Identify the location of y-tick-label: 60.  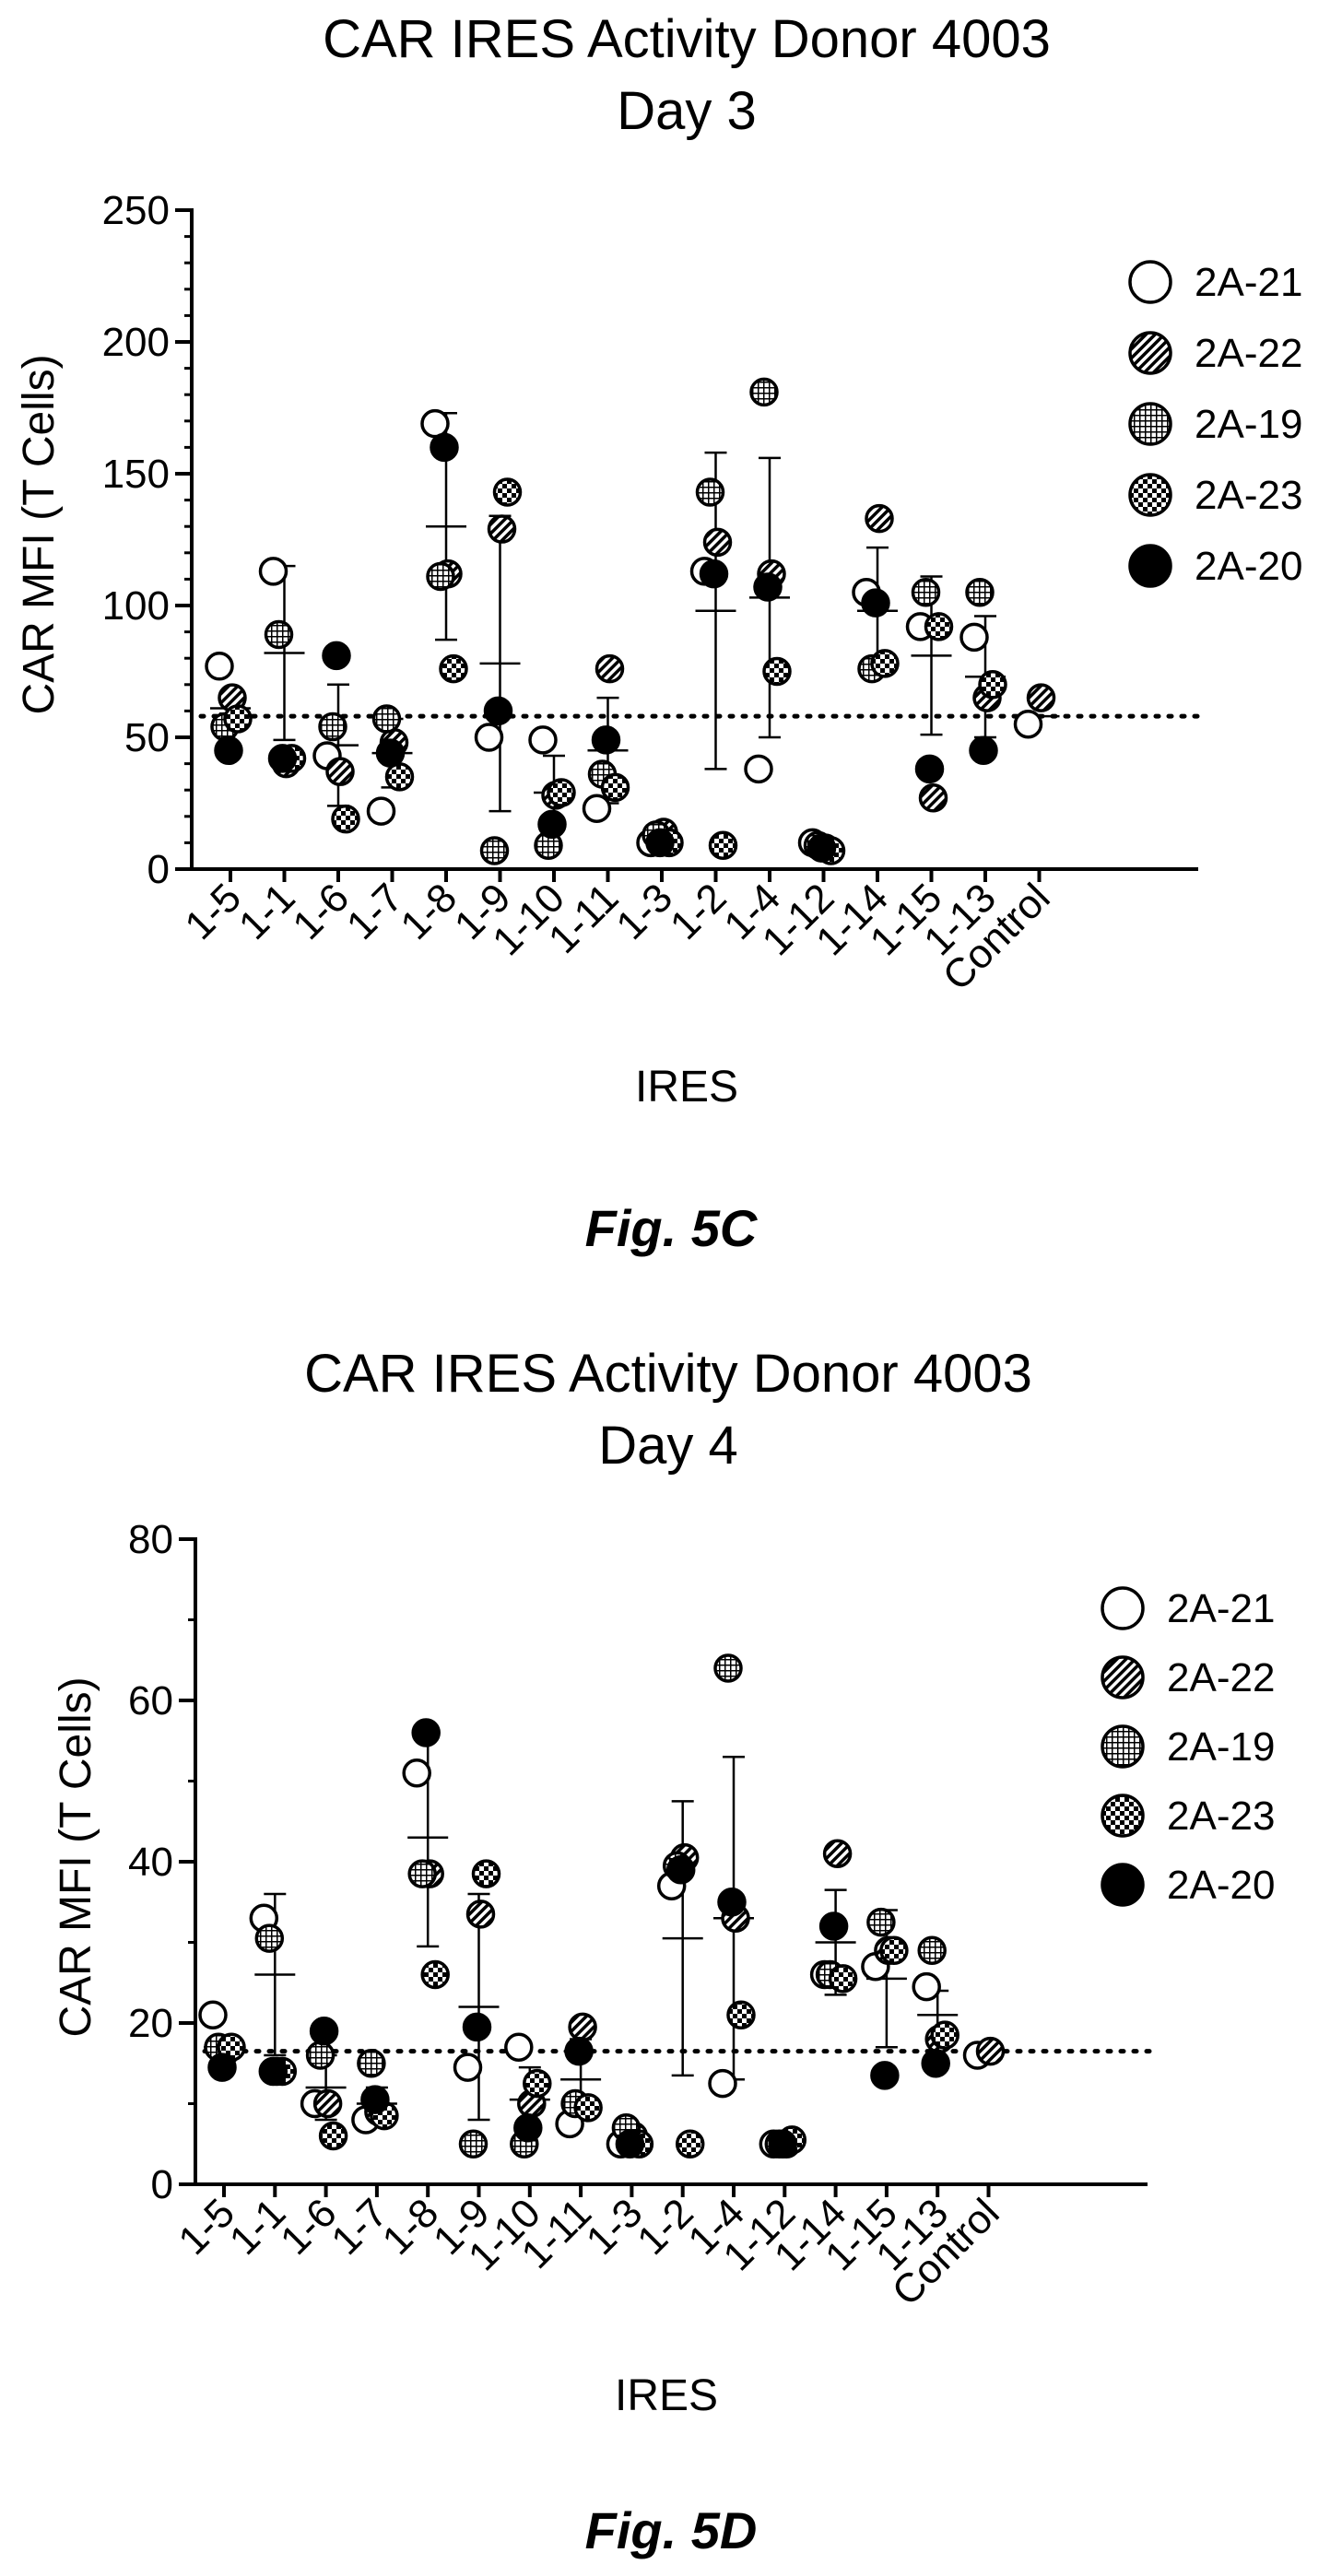
(150, 1700).